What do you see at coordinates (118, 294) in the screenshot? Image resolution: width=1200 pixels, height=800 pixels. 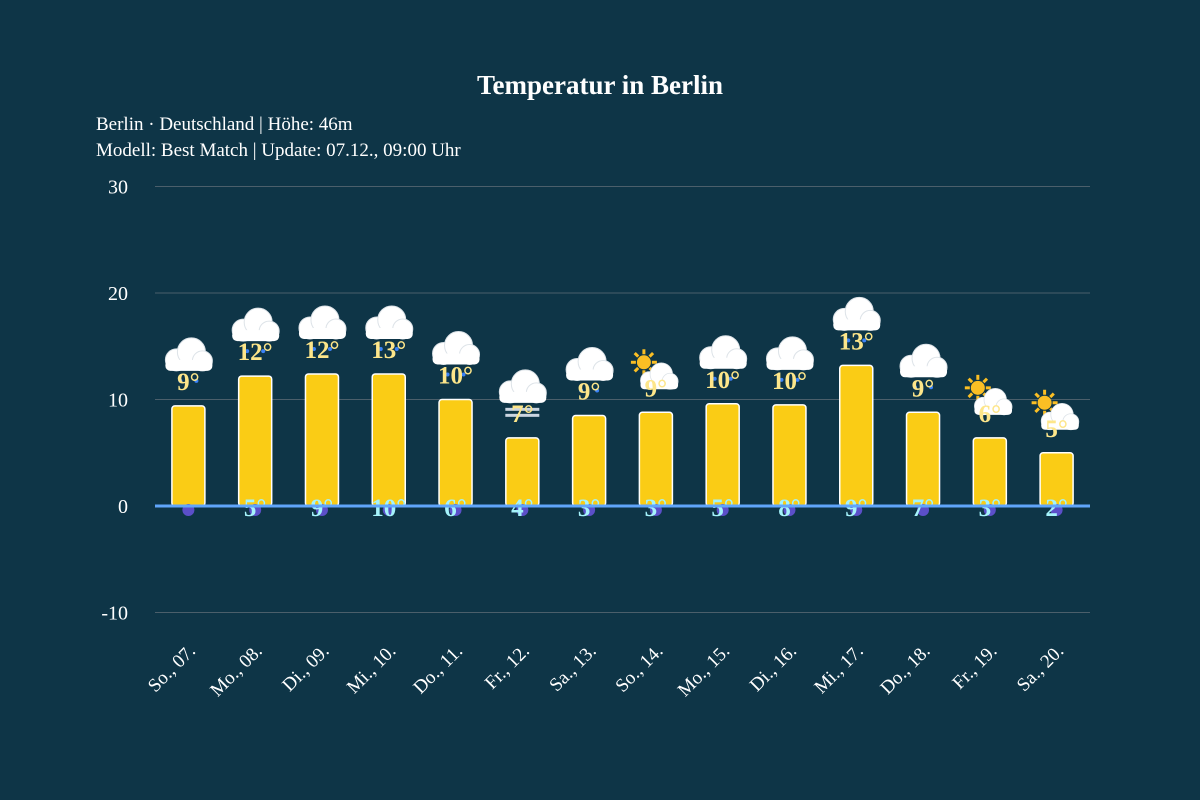 I see `y-tick-label: 20` at bounding box center [118, 294].